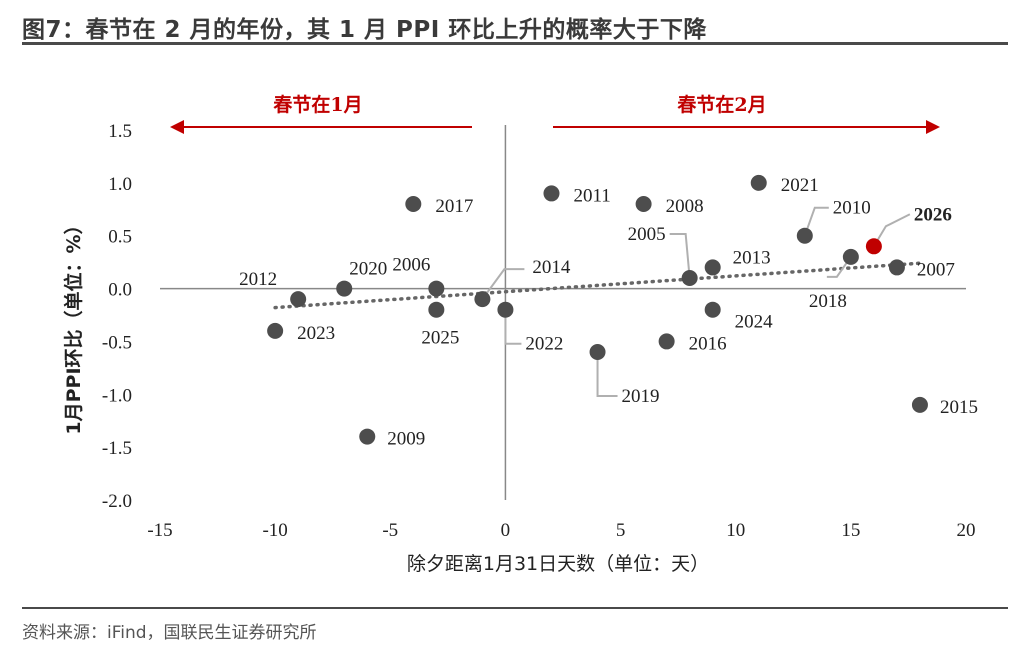  Describe the element at coordinates (440, 338) in the screenshot. I see `point-label-2025: 2025` at that location.